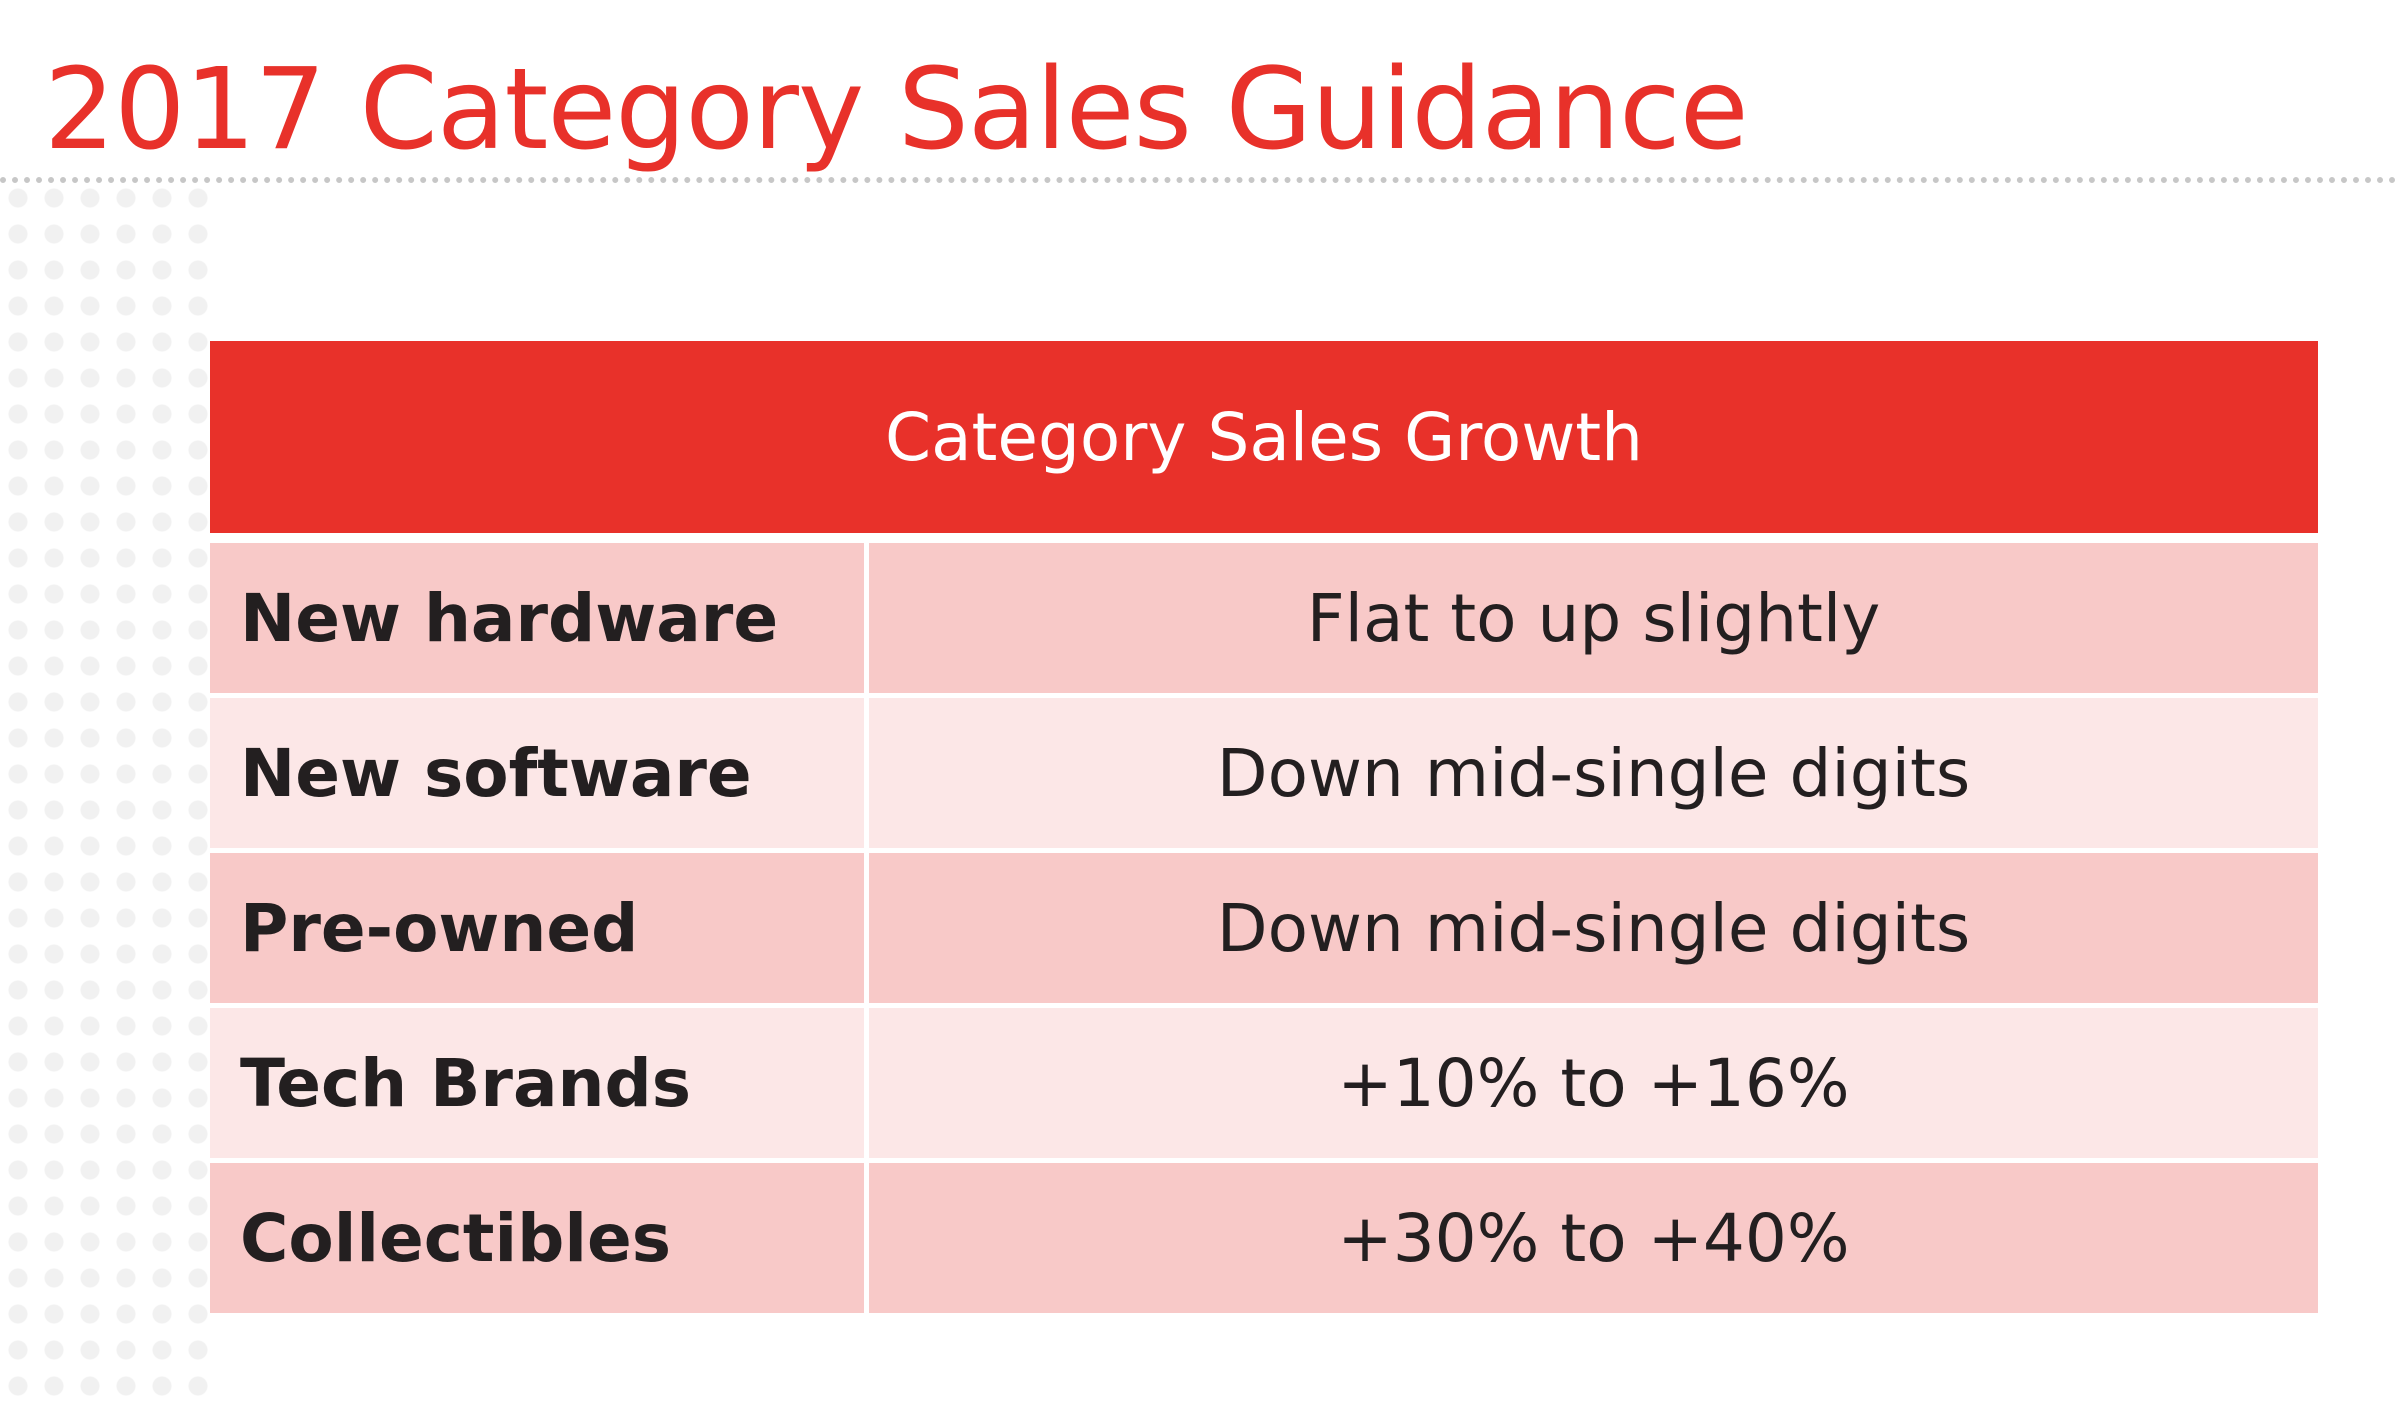 This screenshot has width=2397, height=1404. I want to click on page-title: 2017 Category Sales Guidance, so click(896, 110).